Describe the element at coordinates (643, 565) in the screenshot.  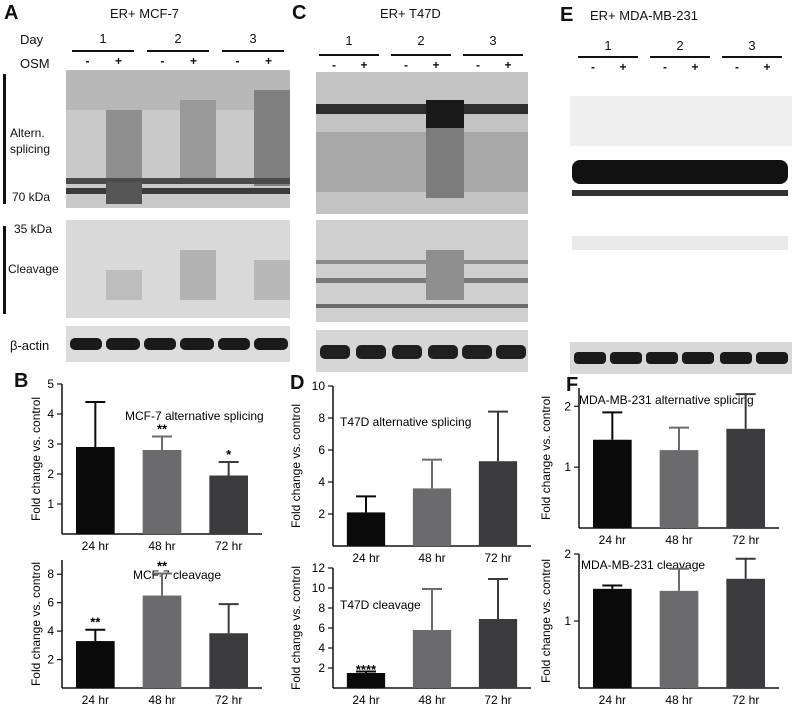
I see `chart-title: MDA-MB-231 cleavage` at that location.